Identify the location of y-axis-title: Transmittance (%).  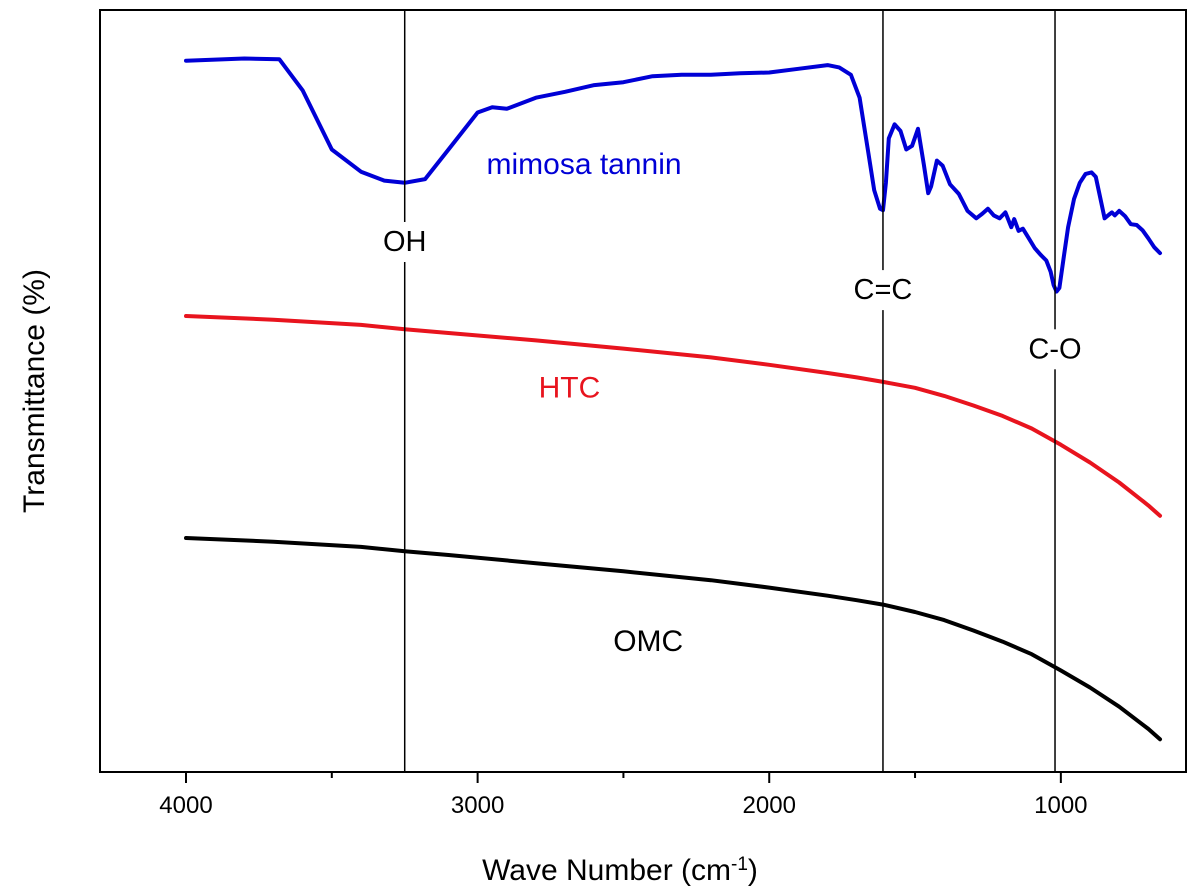
(34, 391).